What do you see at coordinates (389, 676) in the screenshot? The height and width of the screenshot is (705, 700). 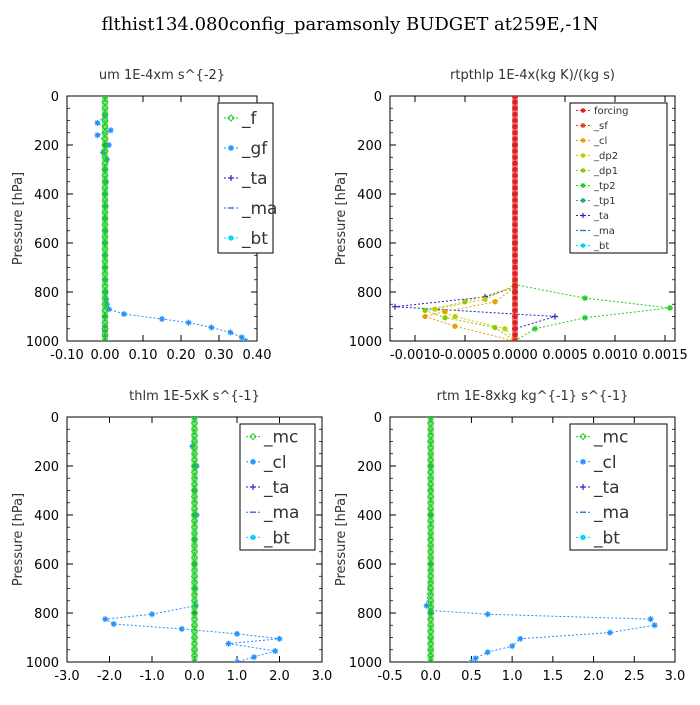 I see `x-tick-label: -0.5` at bounding box center [389, 676].